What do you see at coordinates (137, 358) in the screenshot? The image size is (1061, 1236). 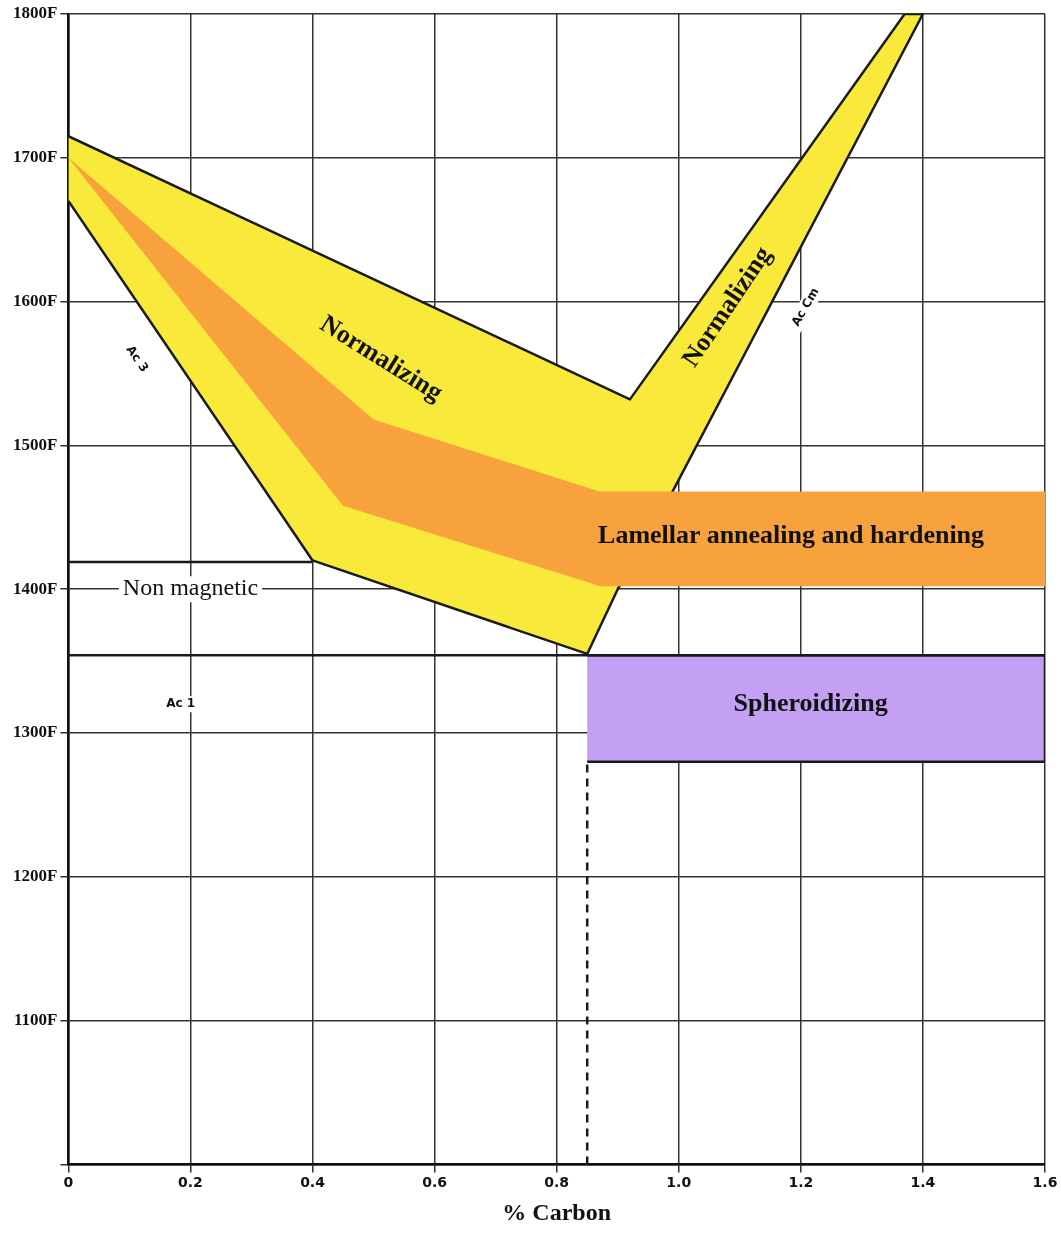 I see `annotation: Ac 3` at bounding box center [137, 358].